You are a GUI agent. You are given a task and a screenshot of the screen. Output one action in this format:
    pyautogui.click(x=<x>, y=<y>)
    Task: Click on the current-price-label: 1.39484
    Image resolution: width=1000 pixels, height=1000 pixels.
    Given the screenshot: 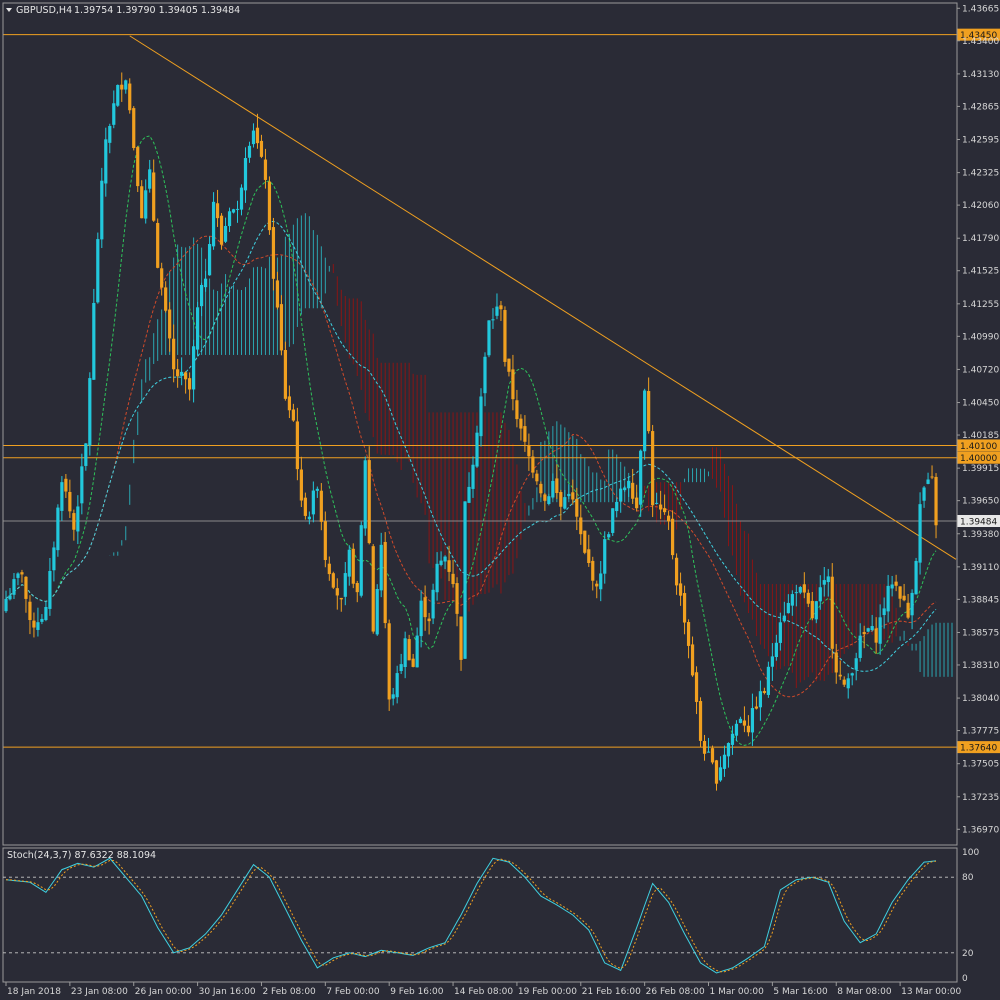 What is the action you would take?
    pyautogui.click(x=978, y=522)
    